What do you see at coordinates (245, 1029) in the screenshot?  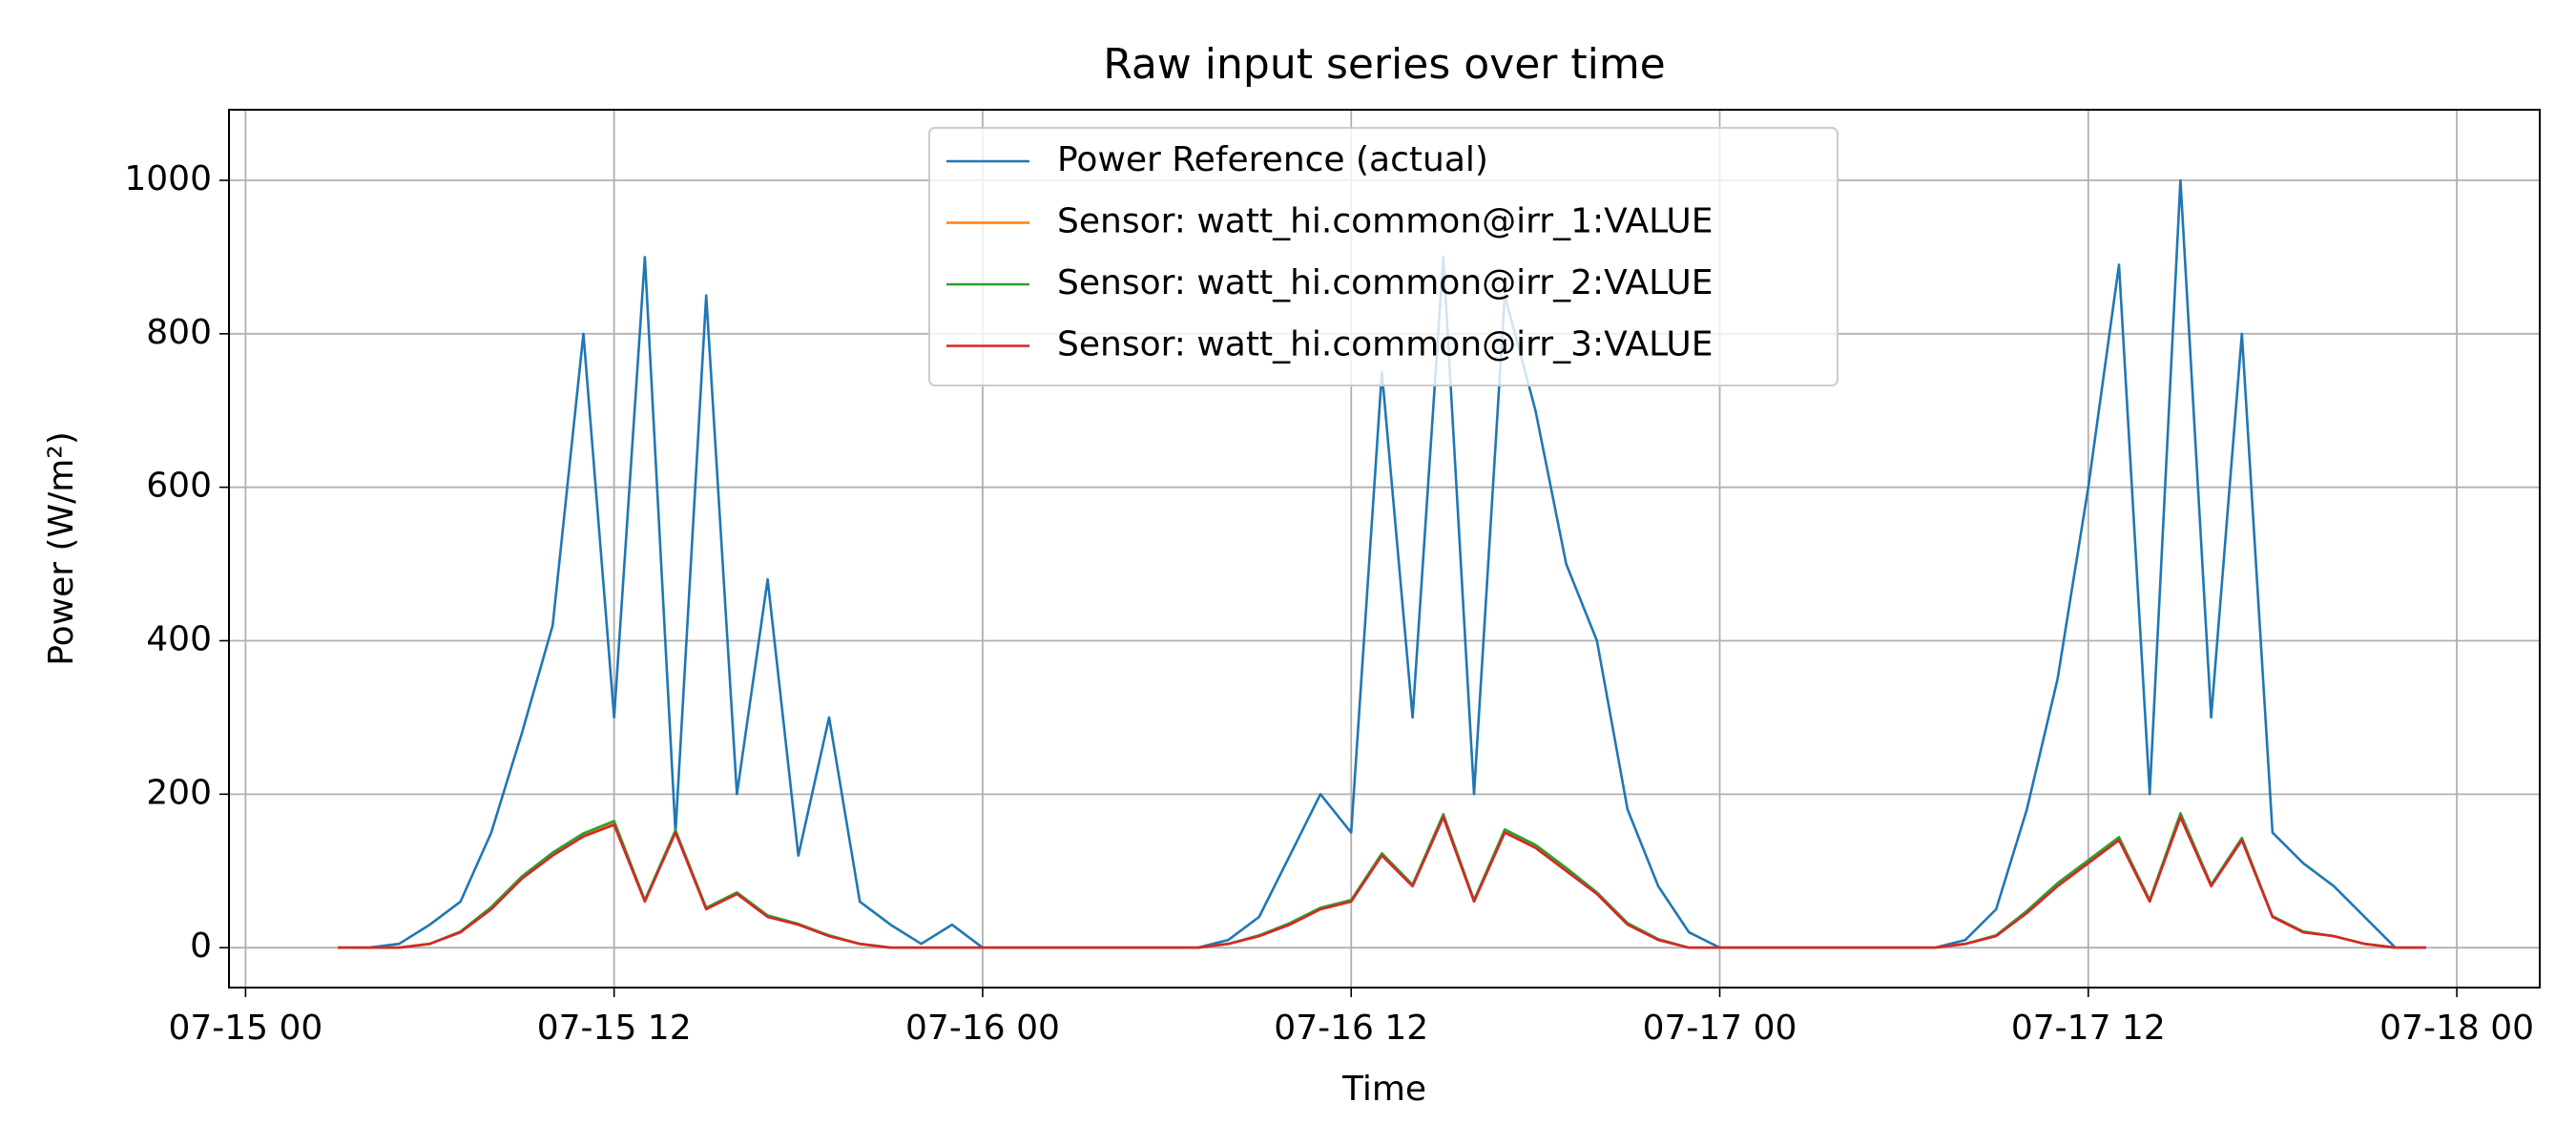 I see `x-tick-label: 07-15 00` at bounding box center [245, 1029].